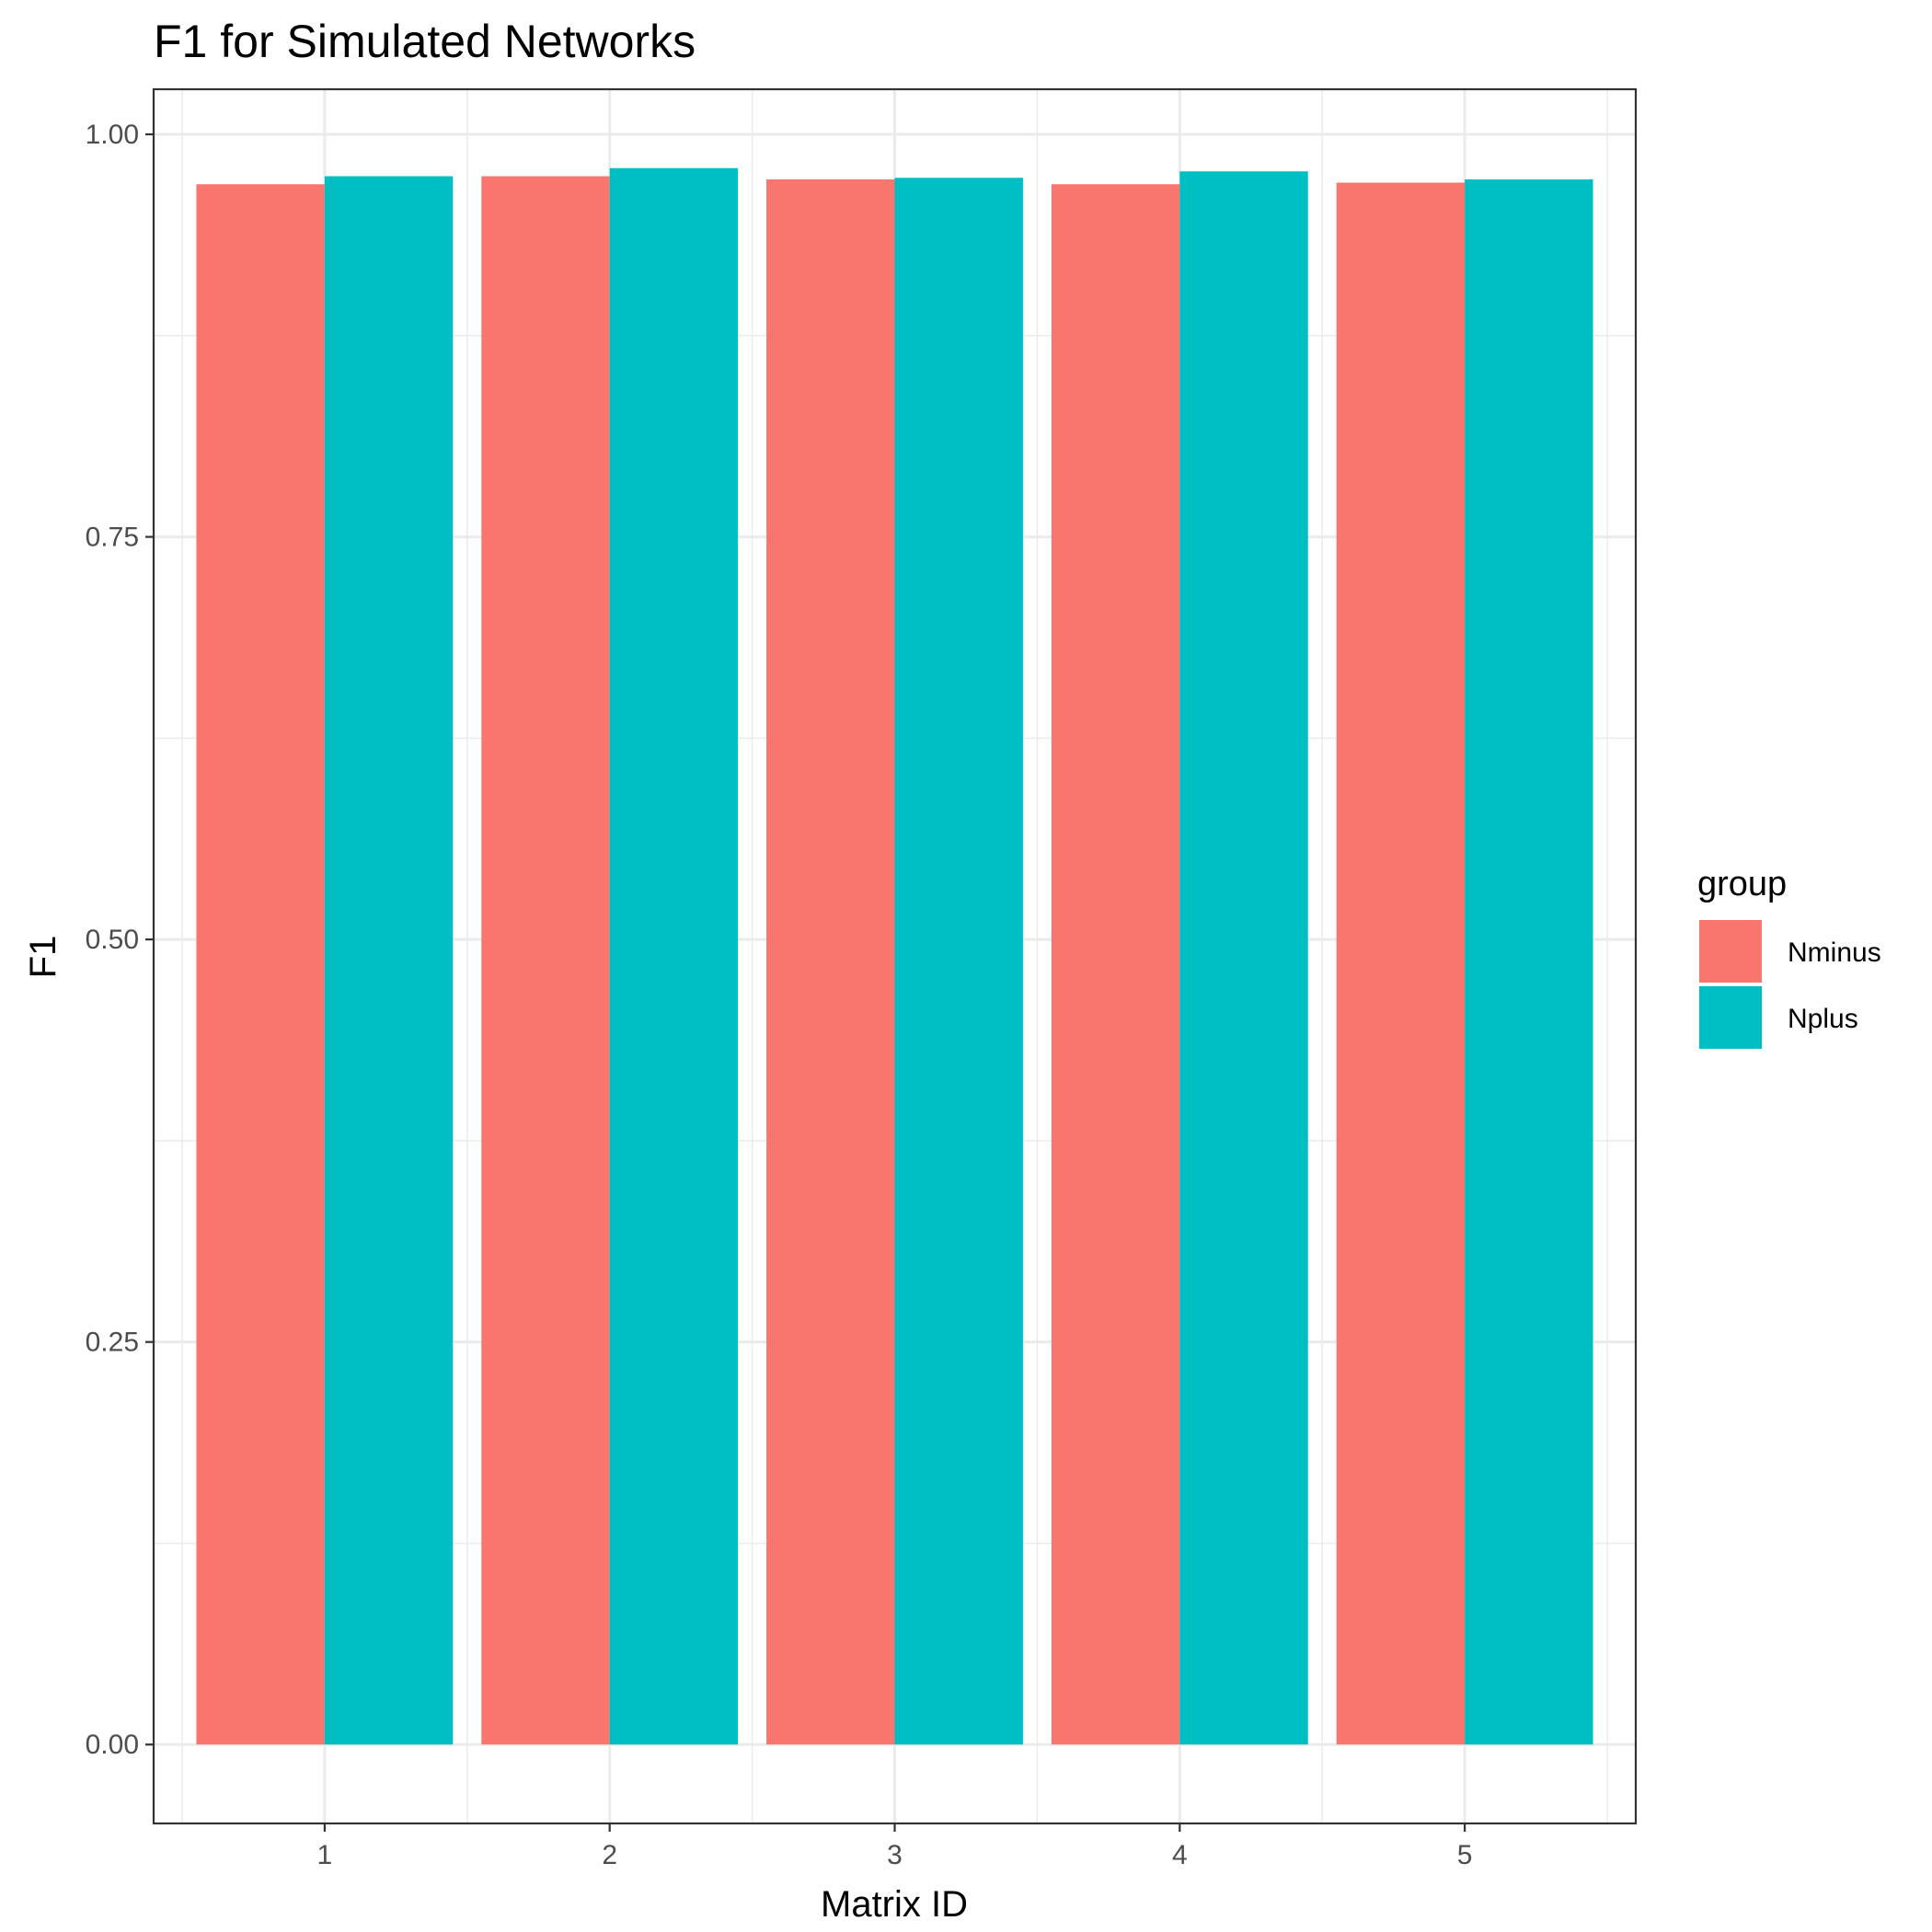  I want to click on x-tick-label: 1, so click(325, 1855).